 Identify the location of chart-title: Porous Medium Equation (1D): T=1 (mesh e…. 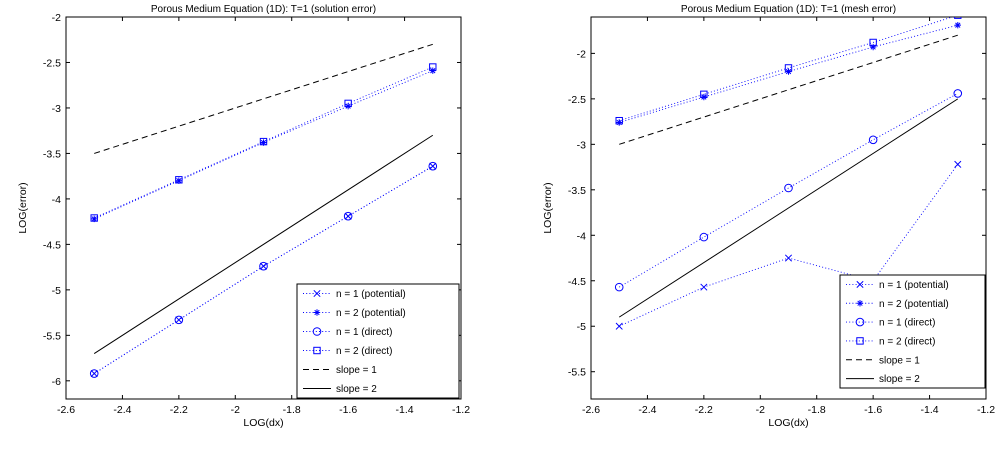
(788, 9).